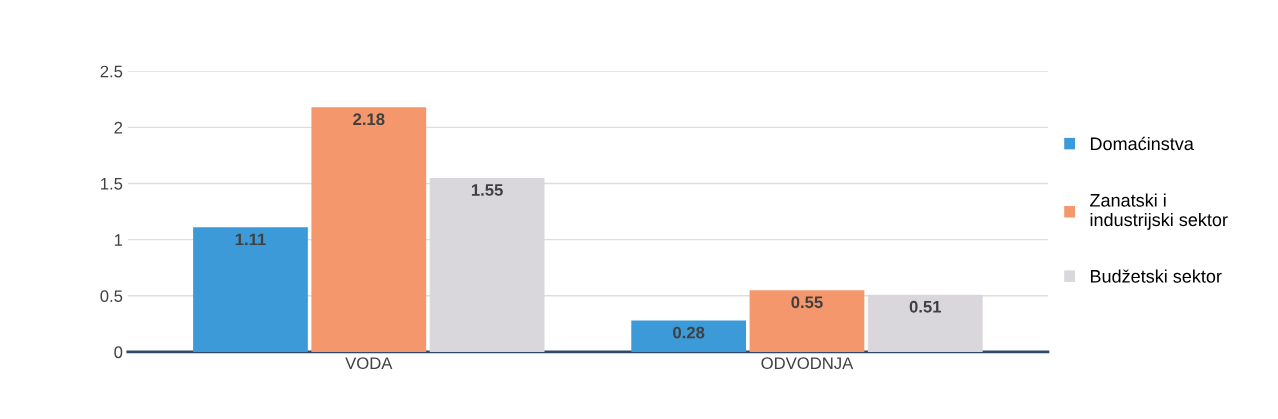 Image resolution: width=1278 pixels, height=419 pixels. Describe the element at coordinates (118, 127) in the screenshot. I see `y-tick-label: 2` at that location.